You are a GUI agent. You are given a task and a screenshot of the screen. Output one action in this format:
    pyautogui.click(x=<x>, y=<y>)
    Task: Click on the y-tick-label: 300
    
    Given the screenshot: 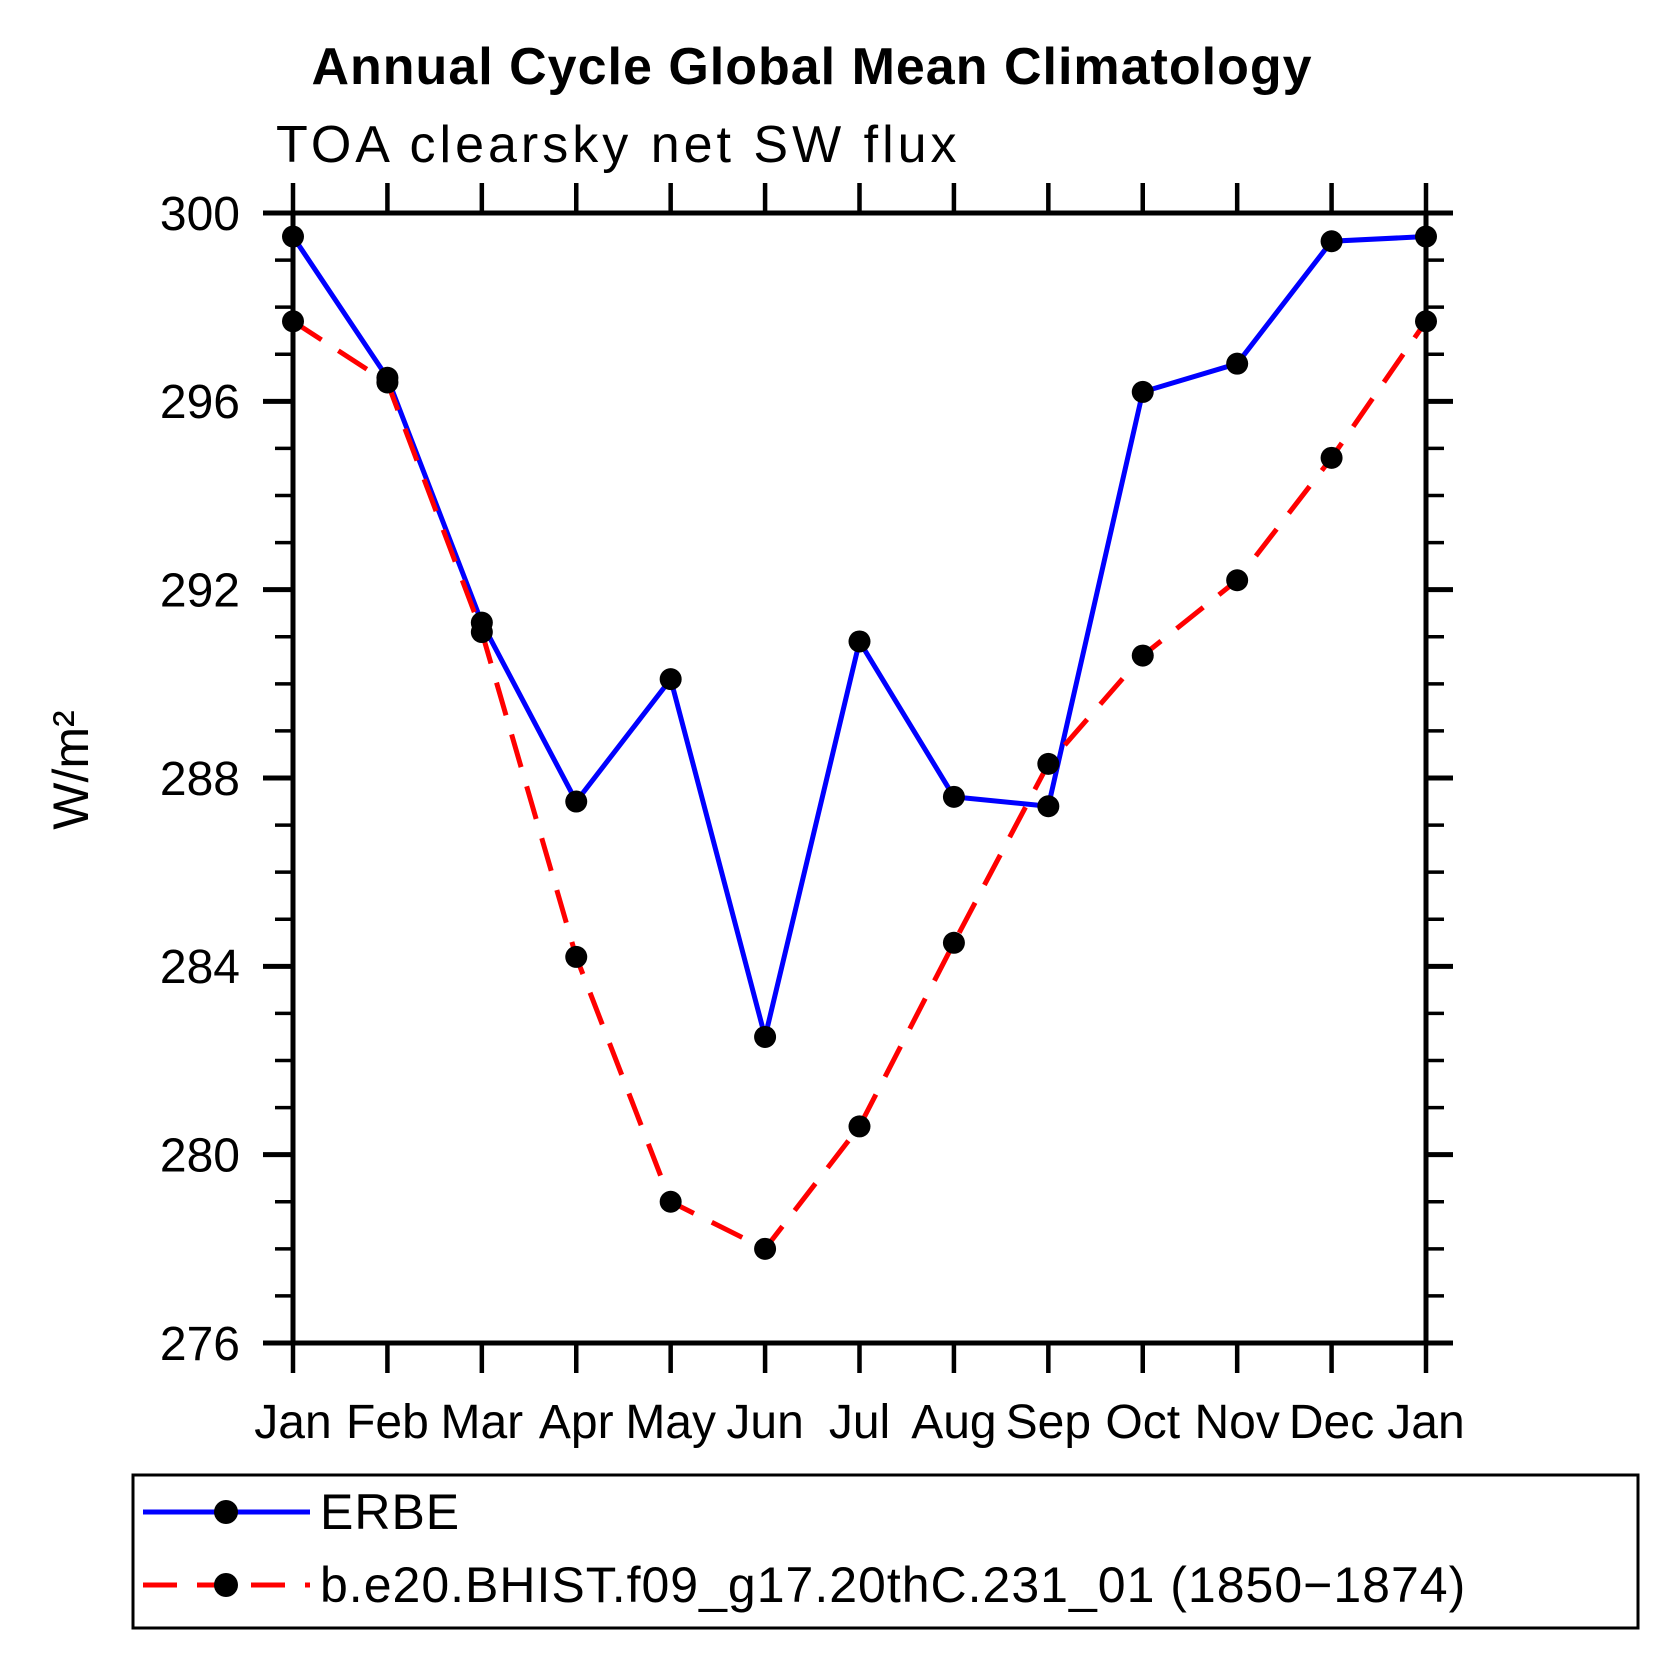 What is the action you would take?
    pyautogui.click(x=200, y=214)
    